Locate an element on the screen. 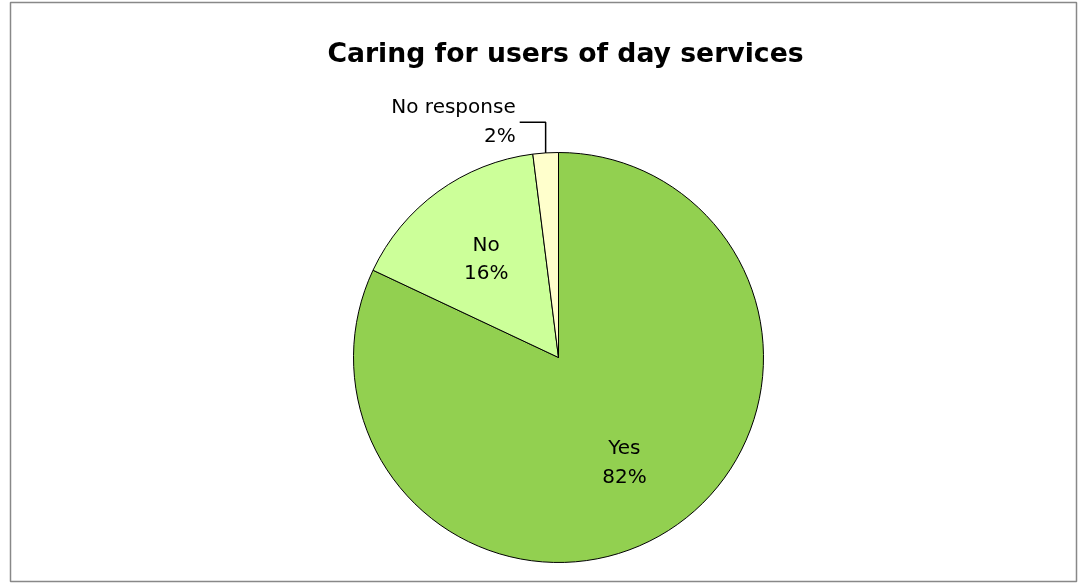  slice-label: No response is located at coordinates (453, 105).